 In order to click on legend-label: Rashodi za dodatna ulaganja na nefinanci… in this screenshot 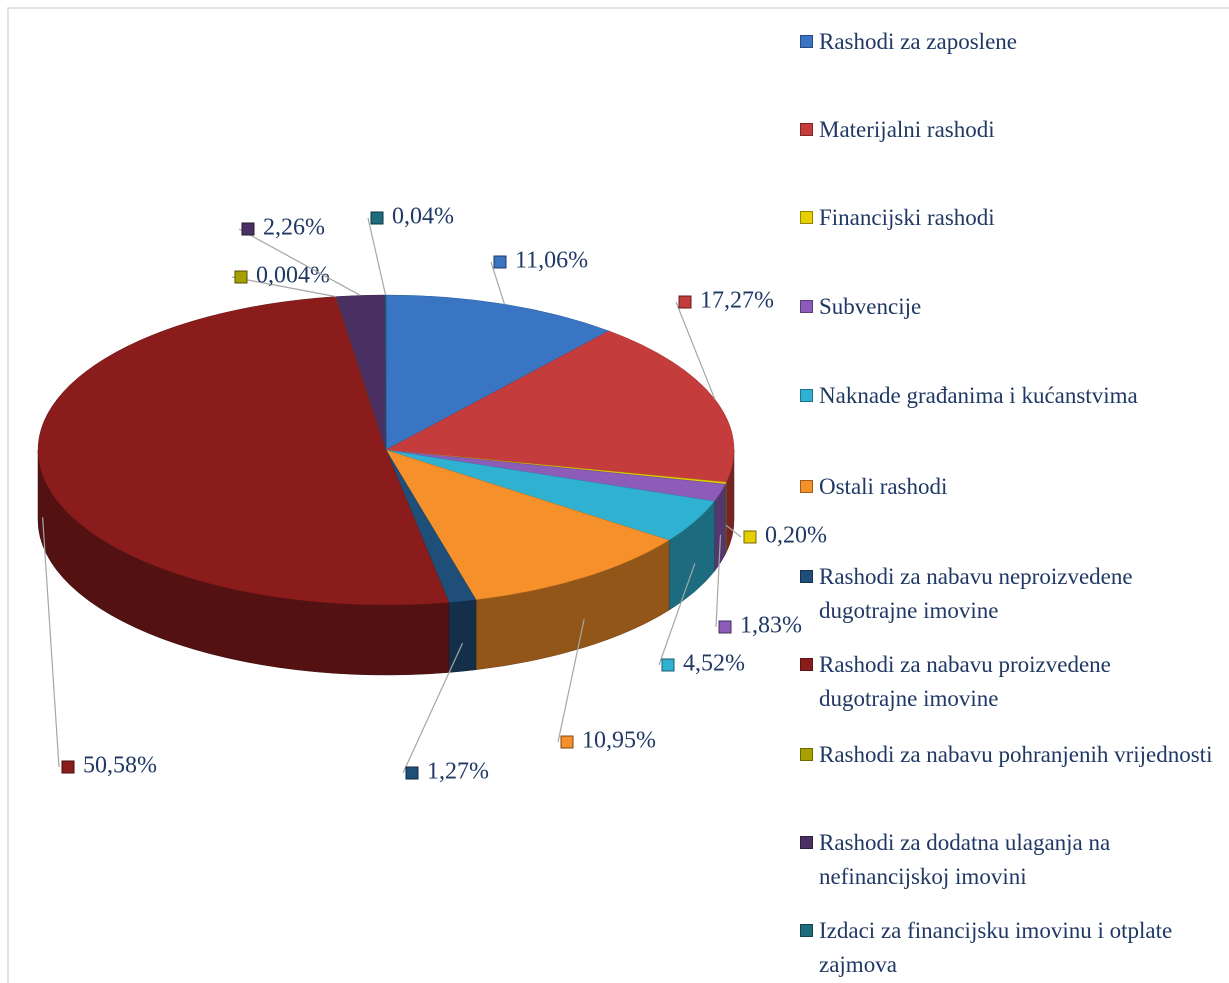, I will do `click(965, 859)`.